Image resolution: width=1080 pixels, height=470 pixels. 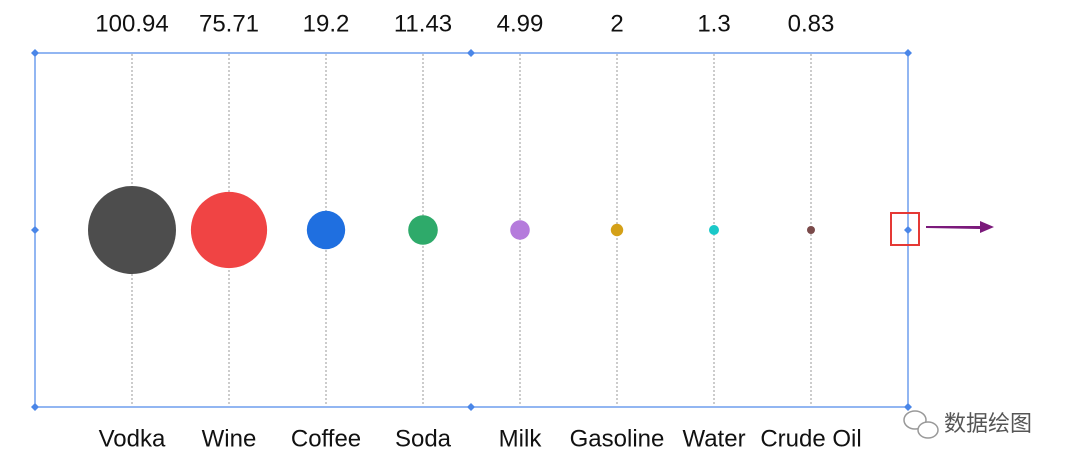 I want to click on x-tick-label: Milk, so click(x=521, y=438).